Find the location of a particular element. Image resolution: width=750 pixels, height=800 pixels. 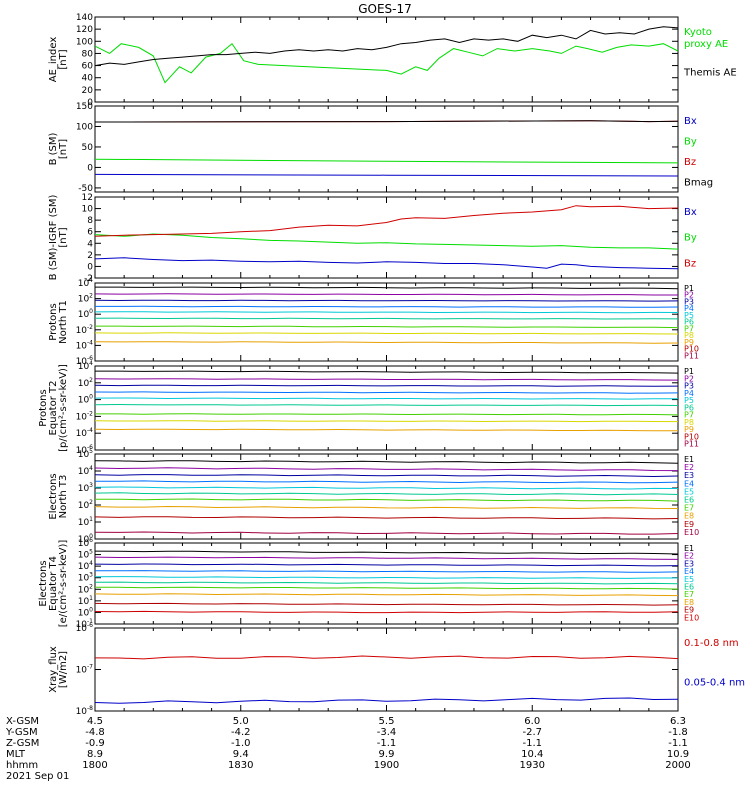

legend-e7: E7 is located at coordinates (689, 594).